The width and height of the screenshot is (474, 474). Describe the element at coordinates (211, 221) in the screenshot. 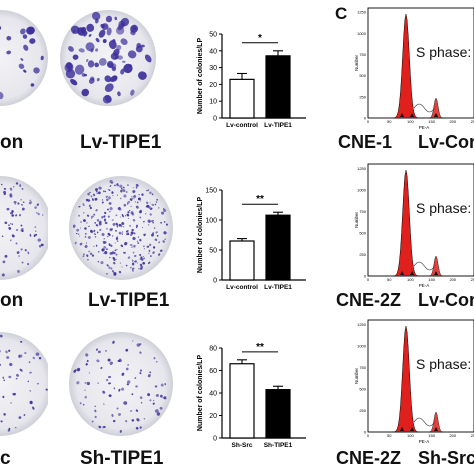

I see `y-tick-label: 100` at that location.